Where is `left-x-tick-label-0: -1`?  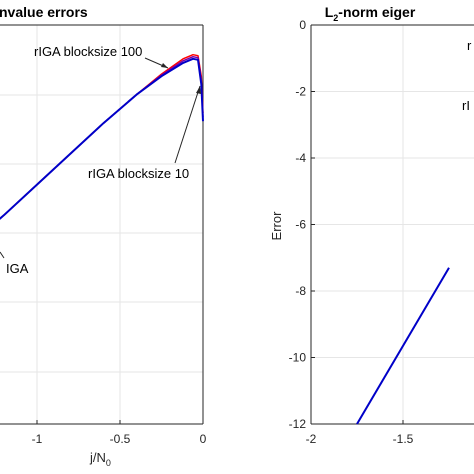
left-x-tick-label-0: -1 is located at coordinates (37, 439).